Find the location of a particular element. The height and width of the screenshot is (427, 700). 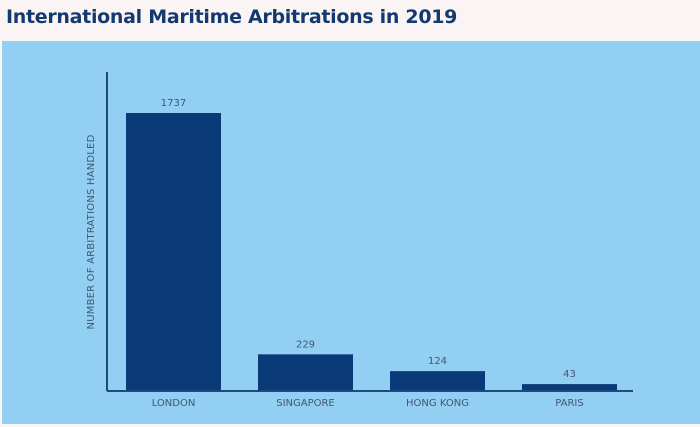

x-tick-label: LONDON is located at coordinates (174, 403).